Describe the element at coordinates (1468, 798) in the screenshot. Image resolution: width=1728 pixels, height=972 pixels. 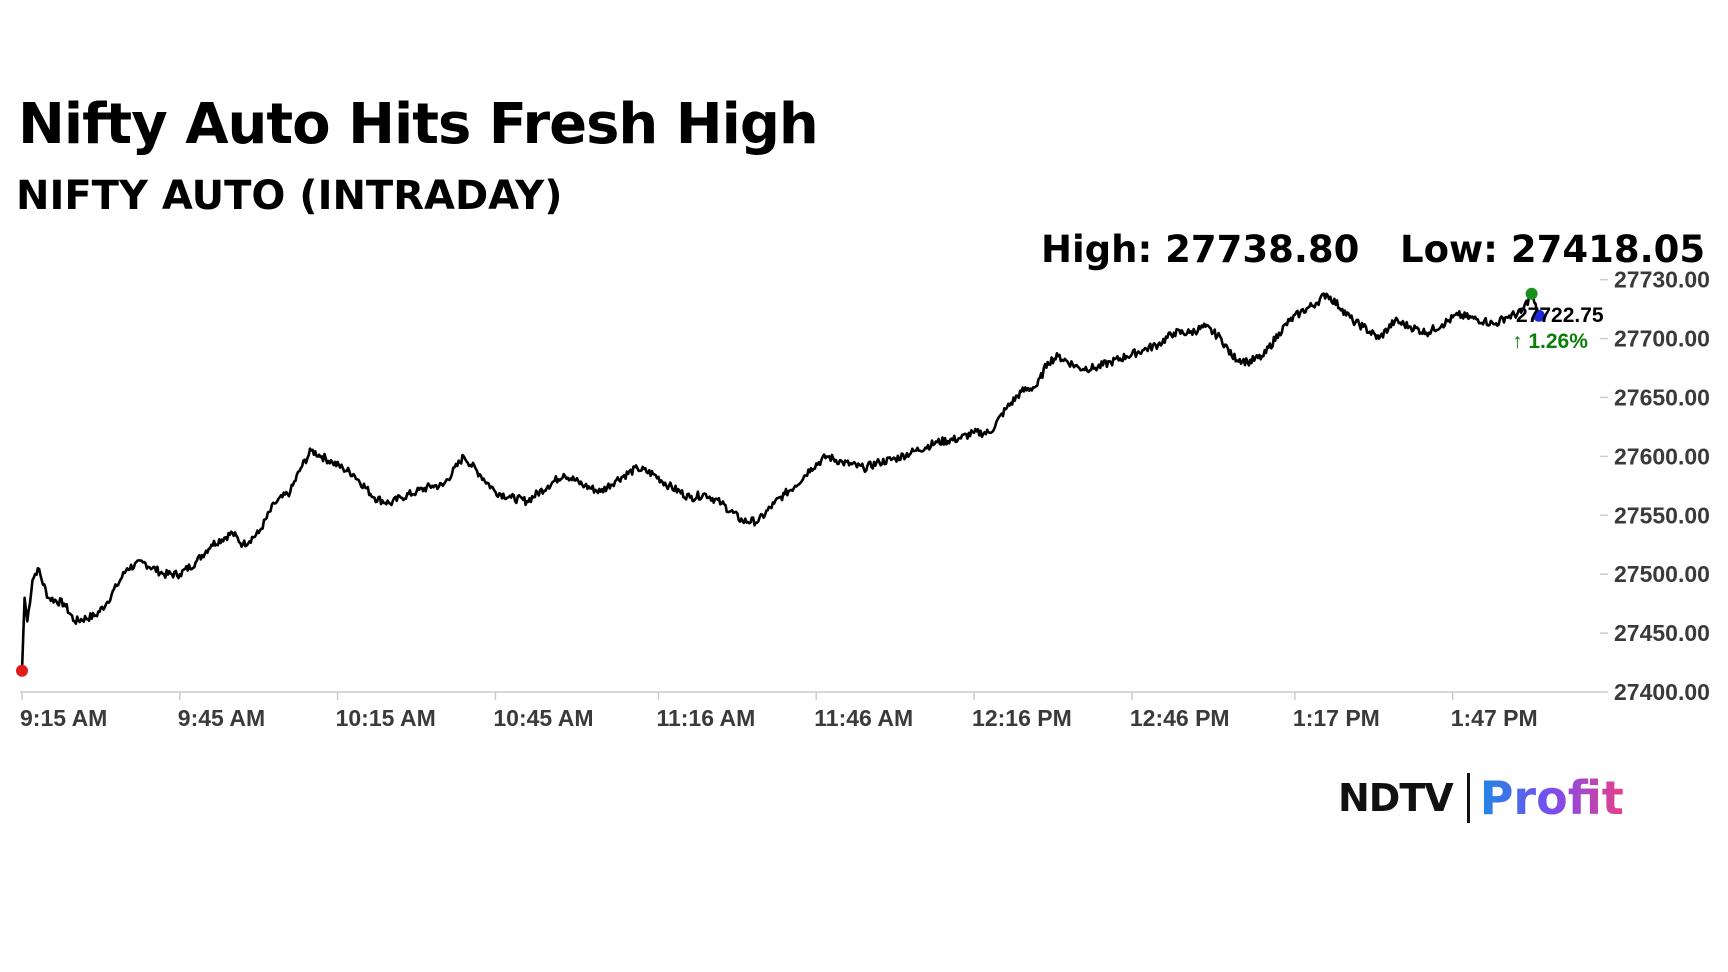
I see `logo-divider` at that location.